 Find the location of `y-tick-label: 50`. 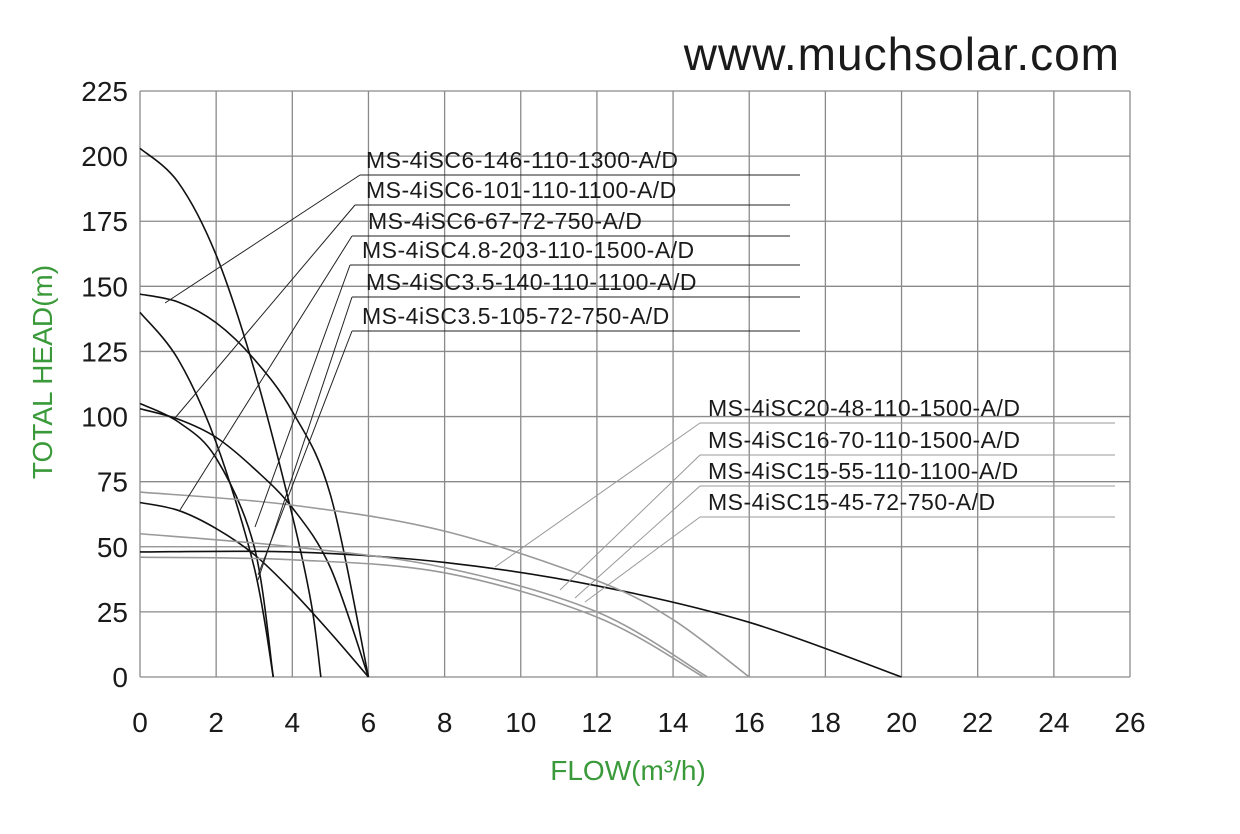

y-tick-label: 50 is located at coordinates (112, 547).